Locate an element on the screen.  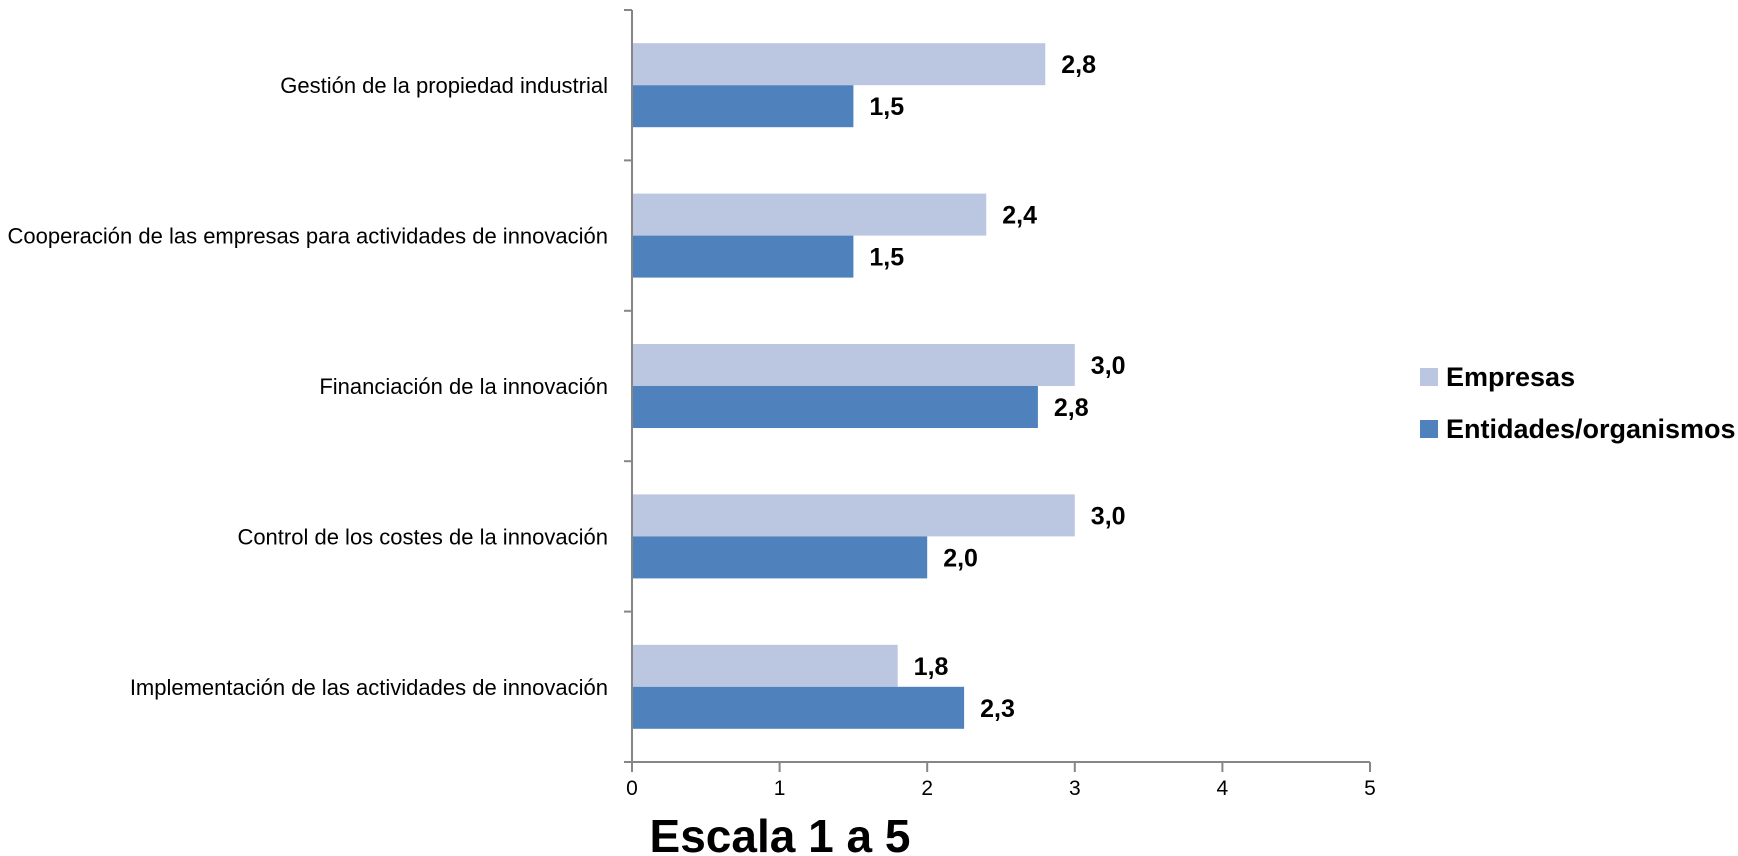
data-label: 1,8 is located at coordinates (931, 667).